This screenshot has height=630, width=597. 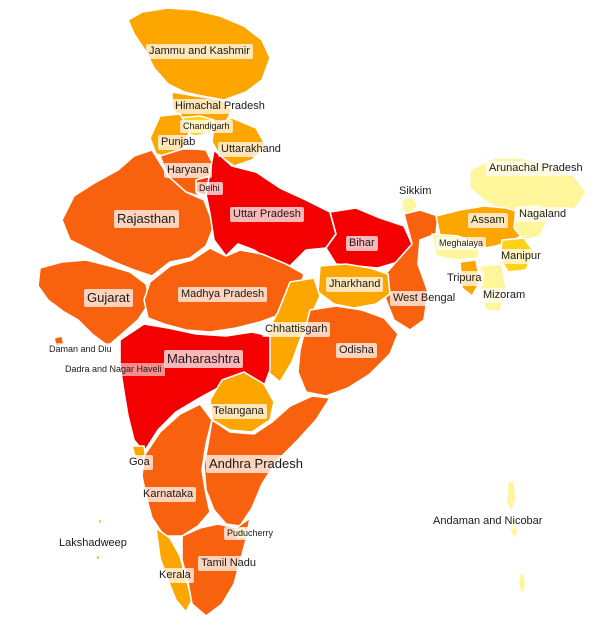 What do you see at coordinates (356, 351) in the screenshot?
I see `label-odisha: Odisha` at bounding box center [356, 351].